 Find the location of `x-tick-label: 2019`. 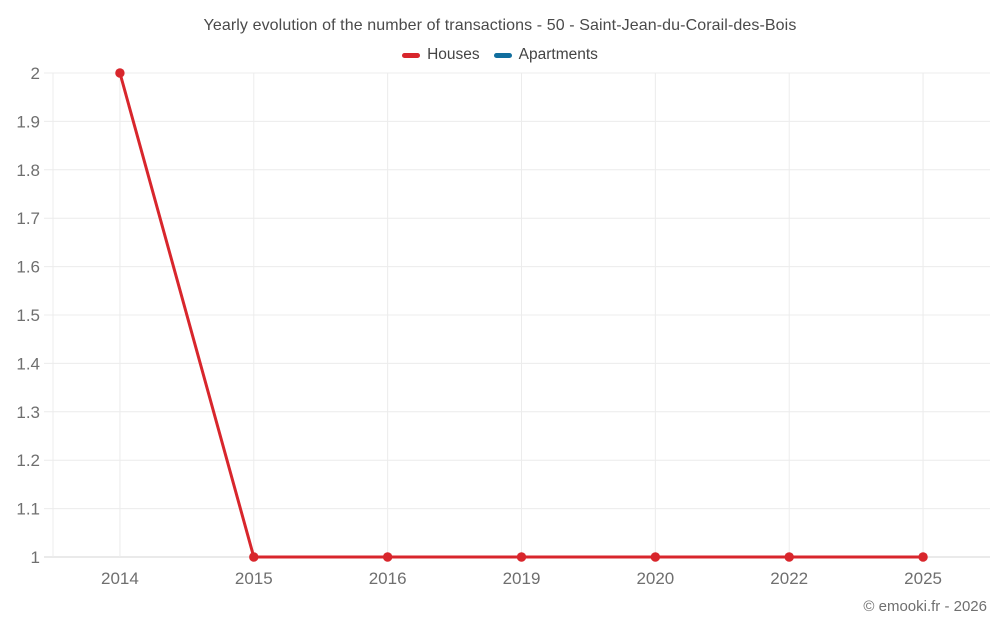

x-tick-label: 2019 is located at coordinates (522, 578).